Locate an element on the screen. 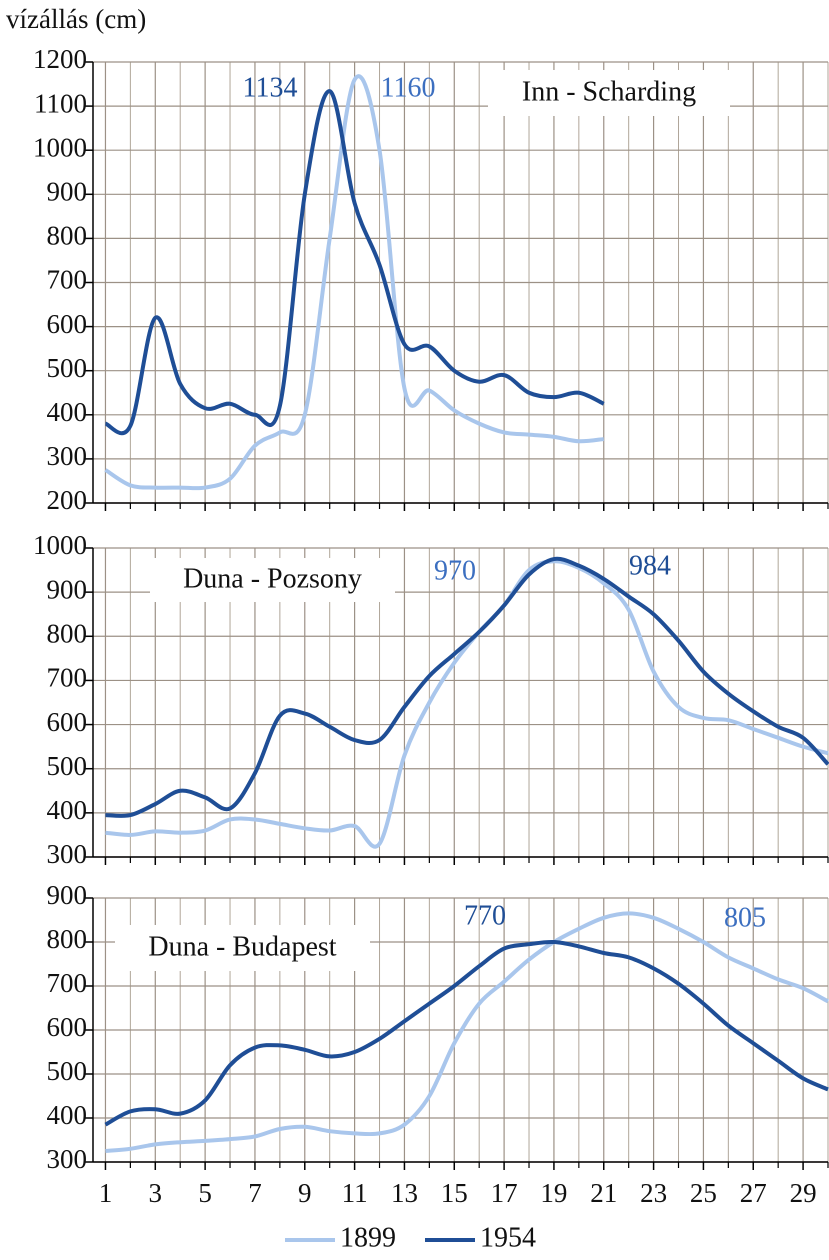 This screenshot has height=1260, width=829. y-tick-label: 200 is located at coordinates (67, 500).